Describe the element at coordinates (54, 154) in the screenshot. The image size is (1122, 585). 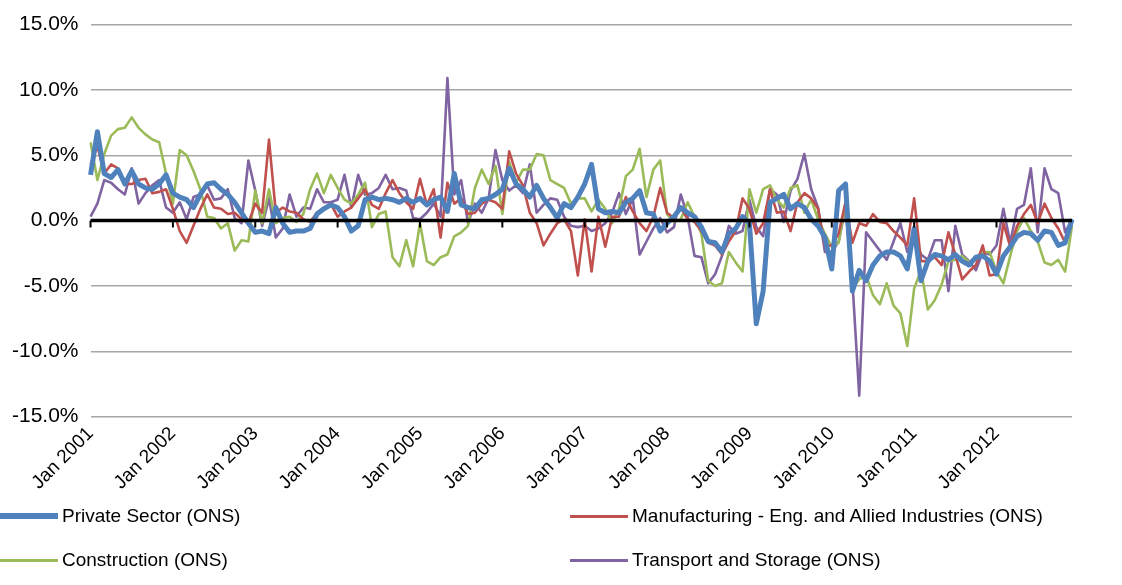
I see `y-tick-label: 5.0%` at that location.